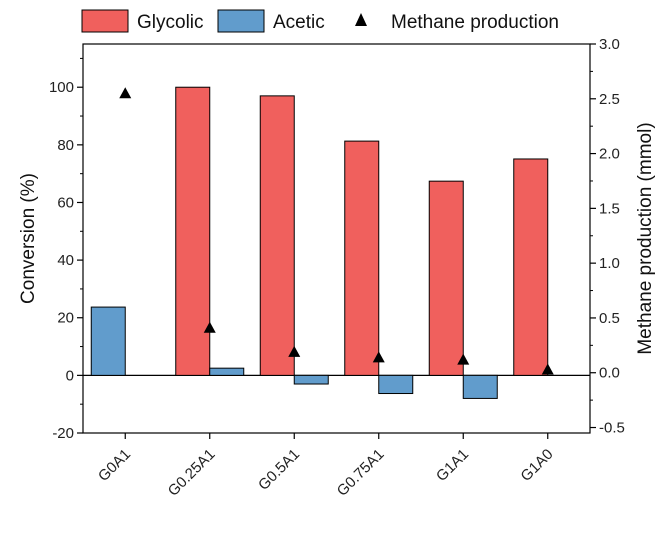 The width and height of the screenshot is (664, 534). I want to click on y2-tick-label: 1.0, so click(609, 263).